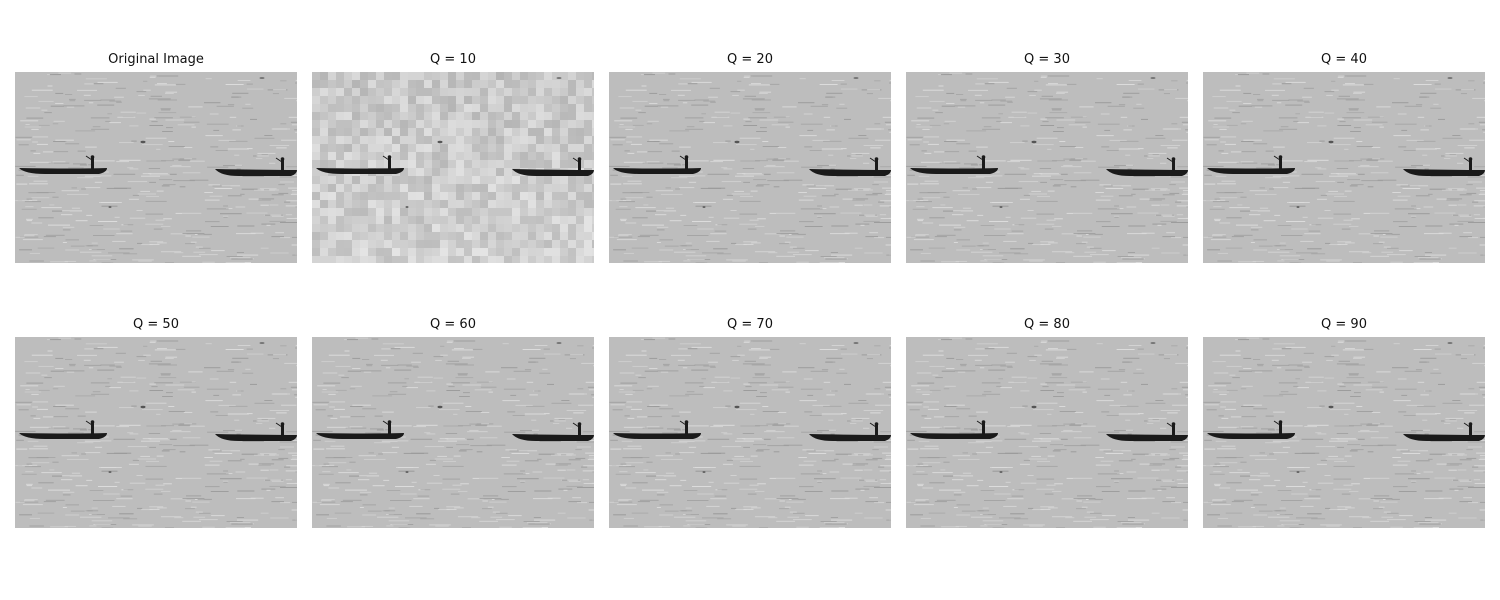 The height and width of the screenshot is (600, 1500). Describe the element at coordinates (453, 59) in the screenshot. I see `panel-title: Q = 10` at that location.